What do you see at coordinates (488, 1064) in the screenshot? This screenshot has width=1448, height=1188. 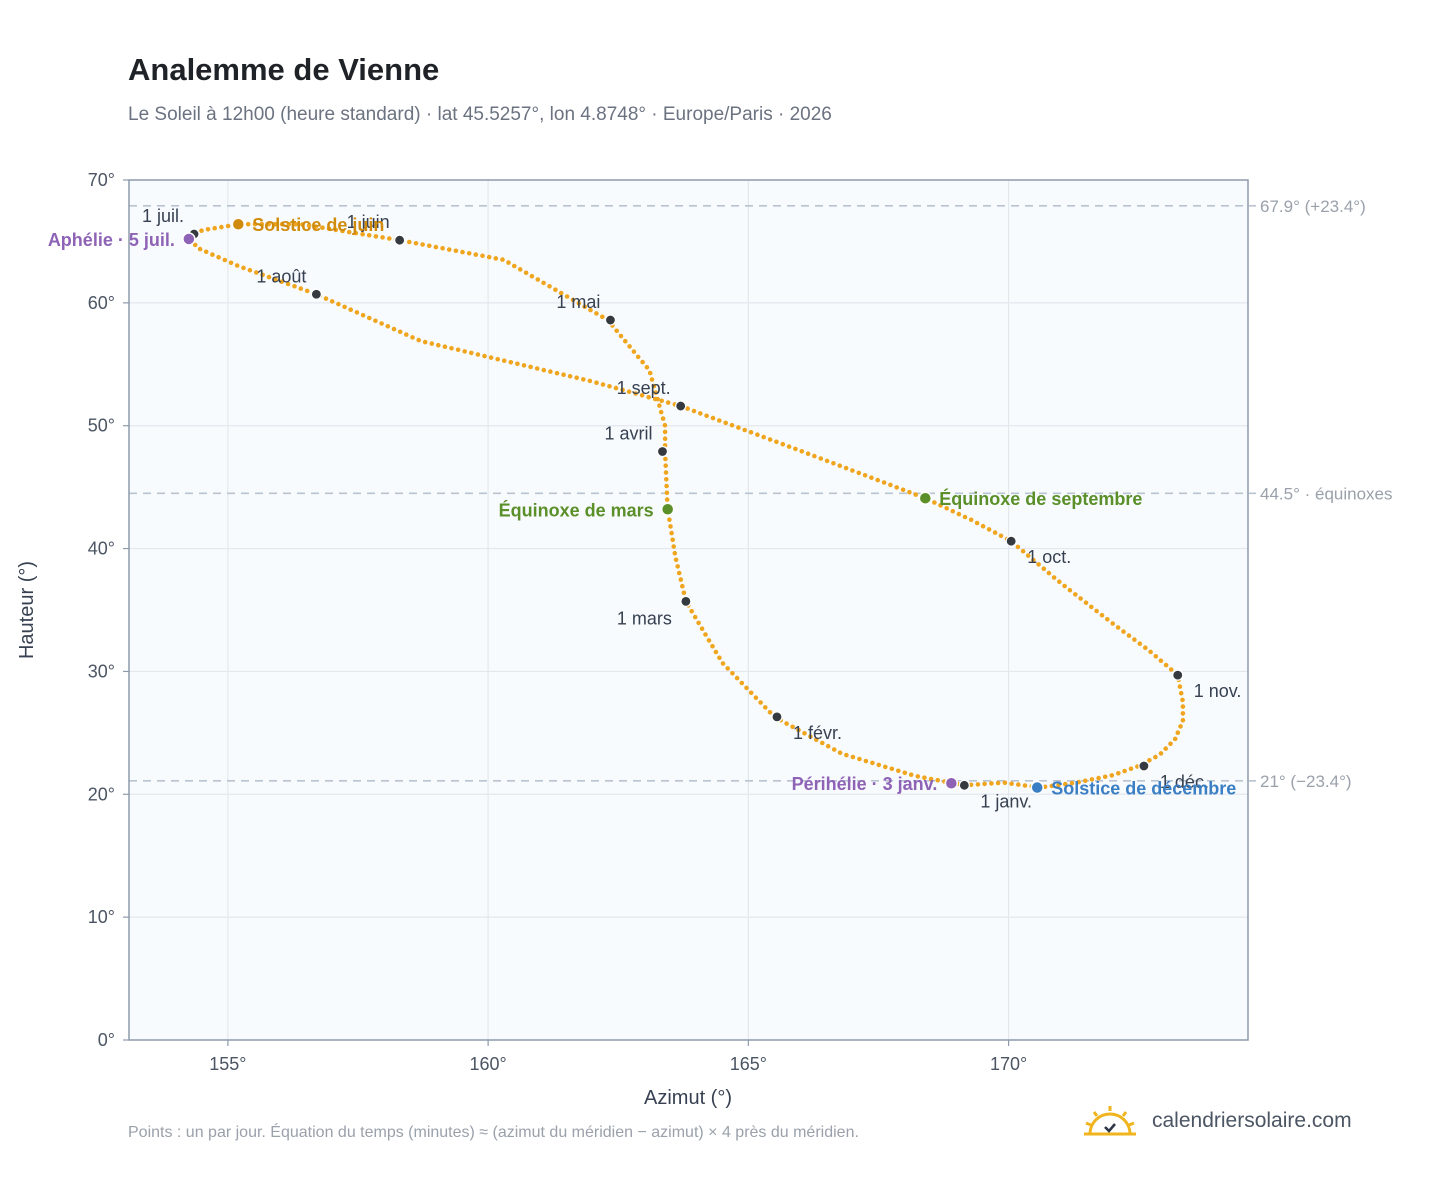 I see `x-tick-label: 160°` at bounding box center [488, 1064].